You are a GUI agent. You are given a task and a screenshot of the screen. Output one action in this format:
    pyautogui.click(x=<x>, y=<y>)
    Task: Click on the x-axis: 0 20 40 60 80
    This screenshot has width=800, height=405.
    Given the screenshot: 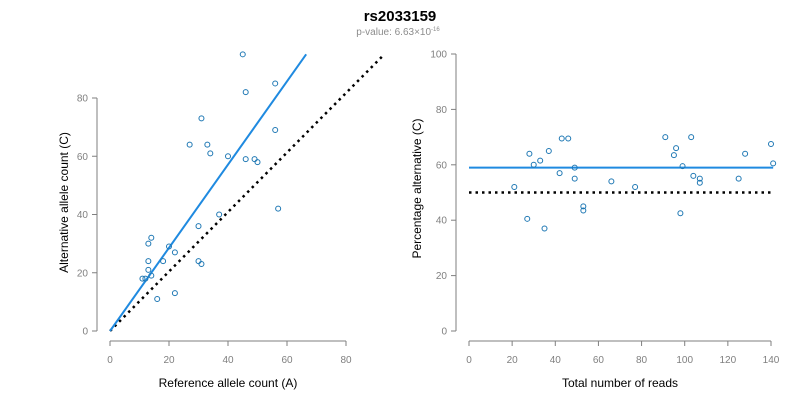 What is the action you would take?
    pyautogui.click(x=229, y=353)
    